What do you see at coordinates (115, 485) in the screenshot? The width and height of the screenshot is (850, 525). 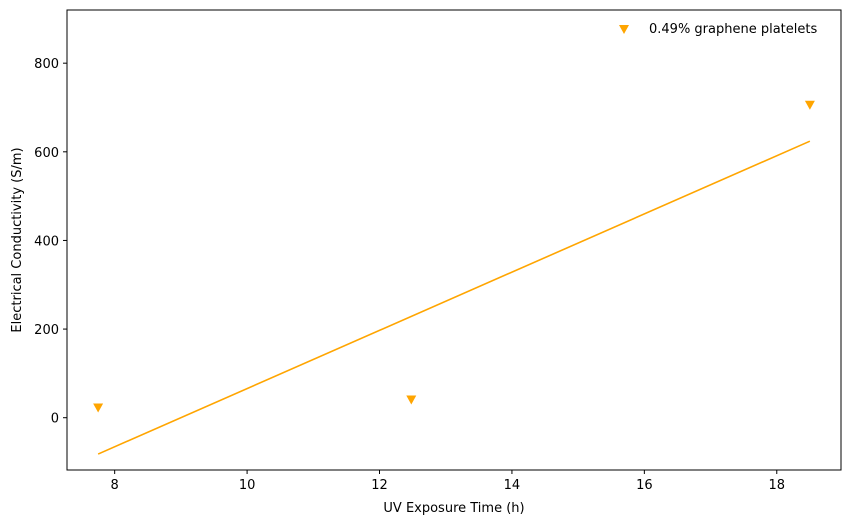 I see `x-tick-label: 8` at bounding box center [115, 485].